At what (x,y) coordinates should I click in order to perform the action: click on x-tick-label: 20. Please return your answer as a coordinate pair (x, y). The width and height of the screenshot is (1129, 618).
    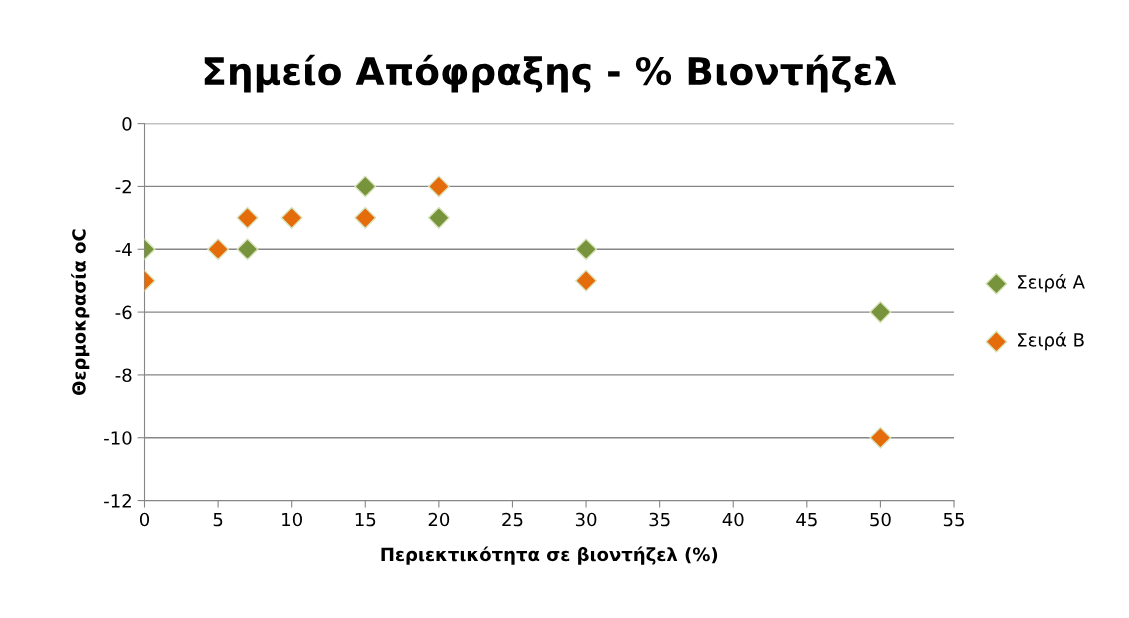
    Looking at the image, I should click on (439, 519).